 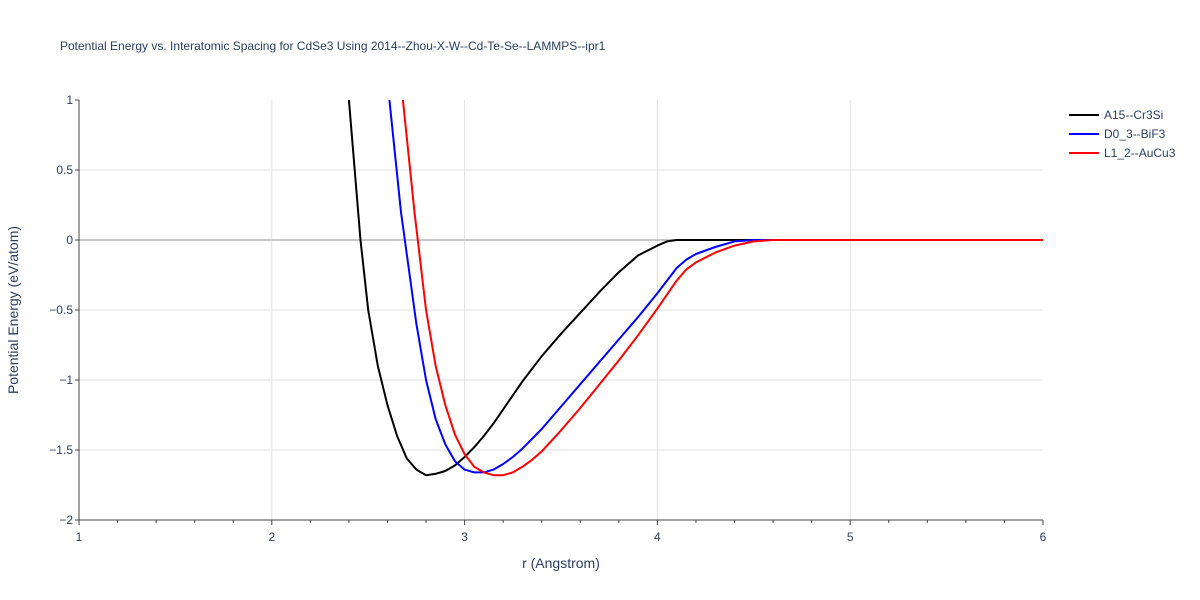 What do you see at coordinates (69, 100) in the screenshot?
I see `y-tick-label: 1` at bounding box center [69, 100].